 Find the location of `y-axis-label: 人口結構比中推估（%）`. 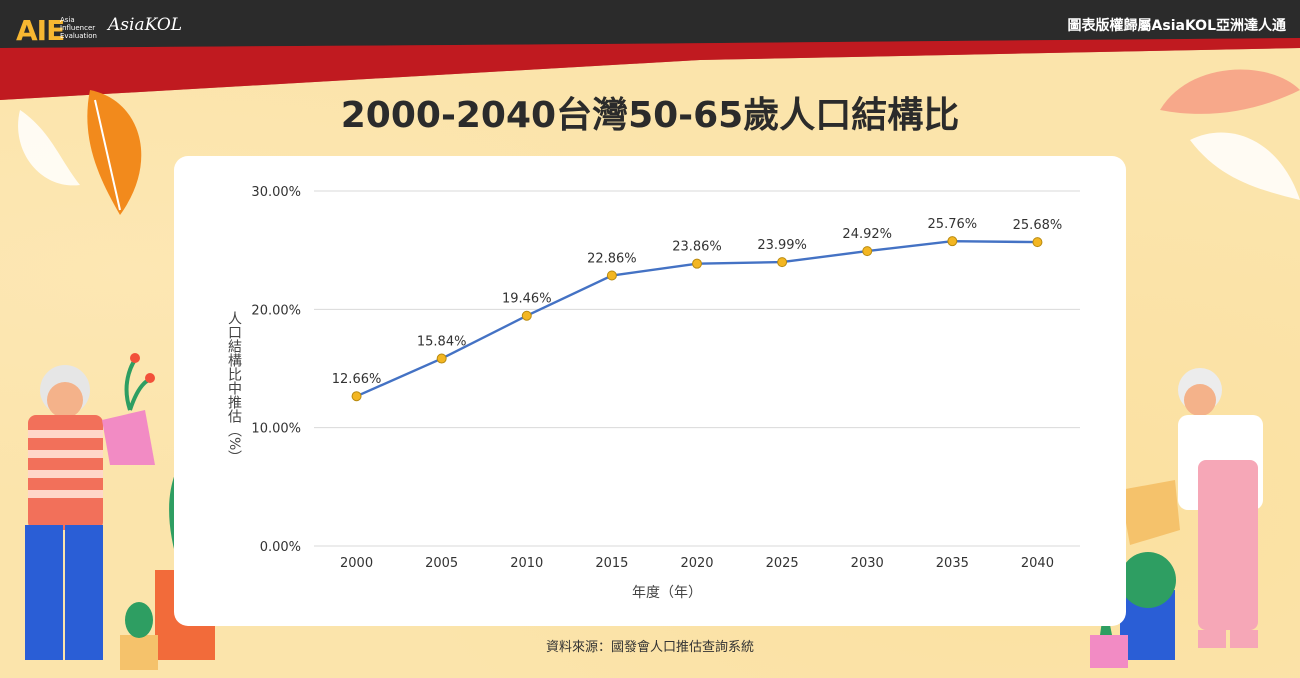

y-axis-label: 人口結構比中推估（%） is located at coordinates (234, 387).